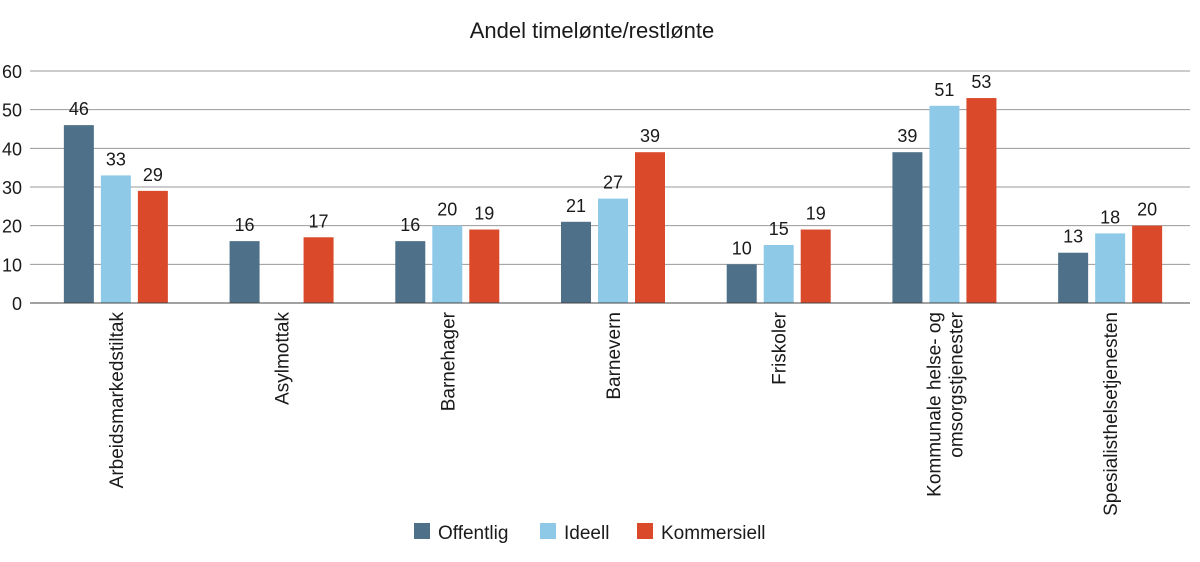 This screenshot has width=1200, height=562. Describe the element at coordinates (12, 227) in the screenshot. I see `y-tick-label: 20` at that location.